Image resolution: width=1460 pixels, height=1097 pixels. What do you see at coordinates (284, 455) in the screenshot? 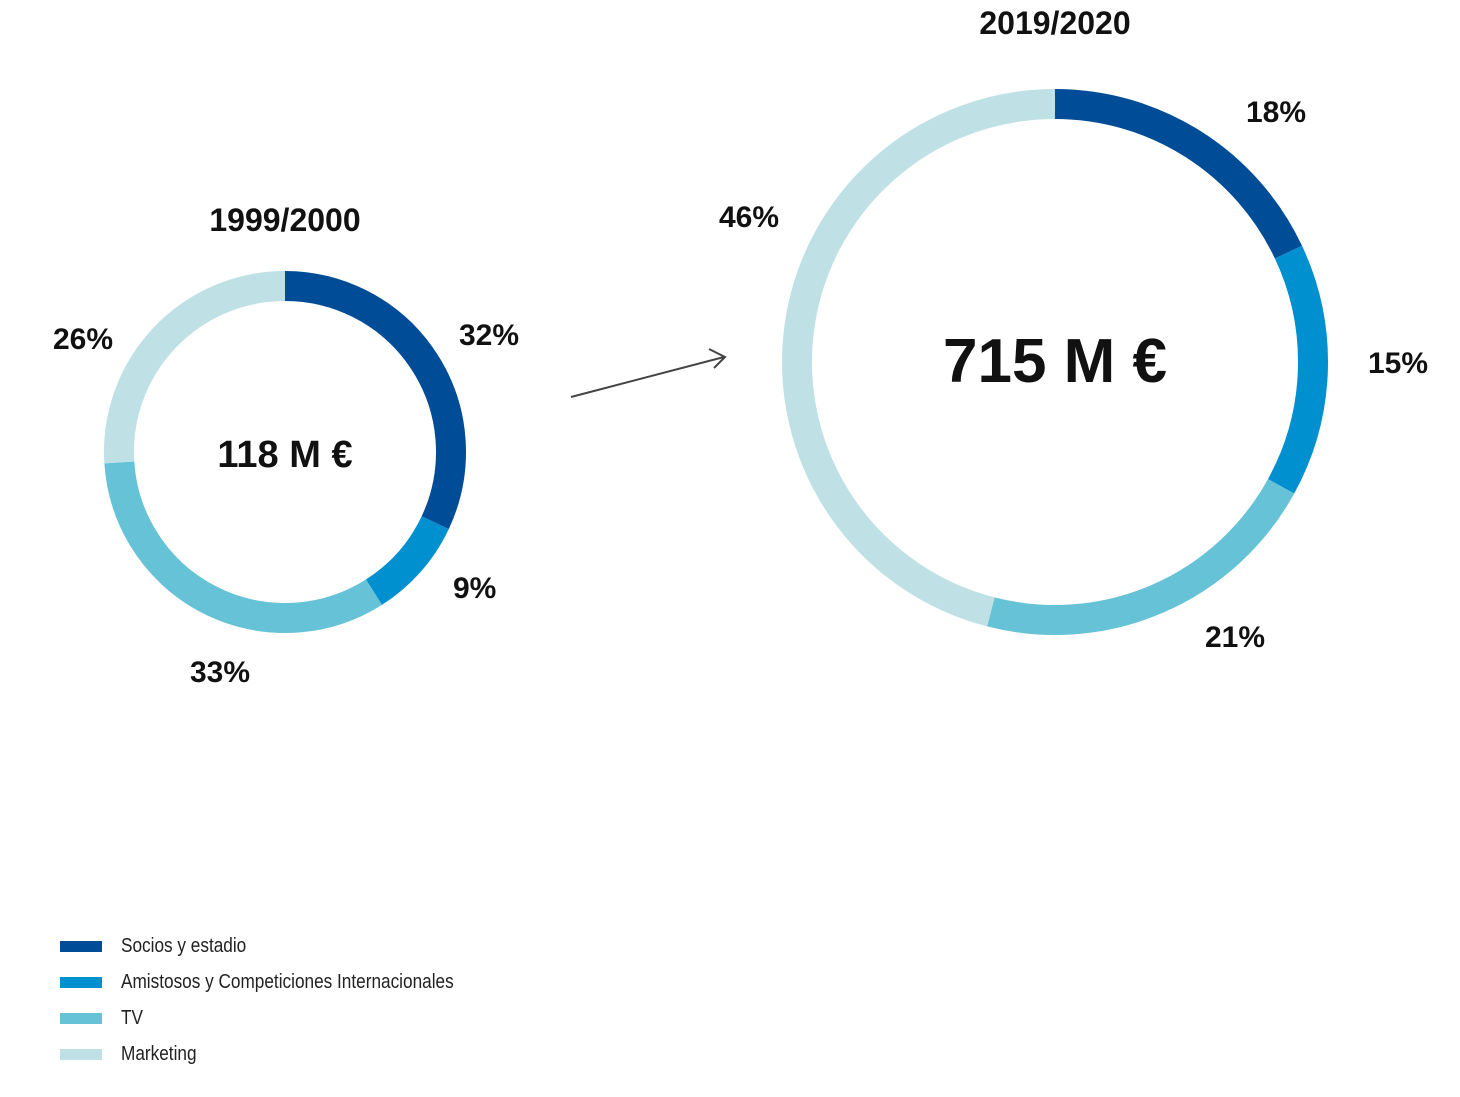
I see `total-label-1999-2000: 118 M €` at bounding box center [284, 455].